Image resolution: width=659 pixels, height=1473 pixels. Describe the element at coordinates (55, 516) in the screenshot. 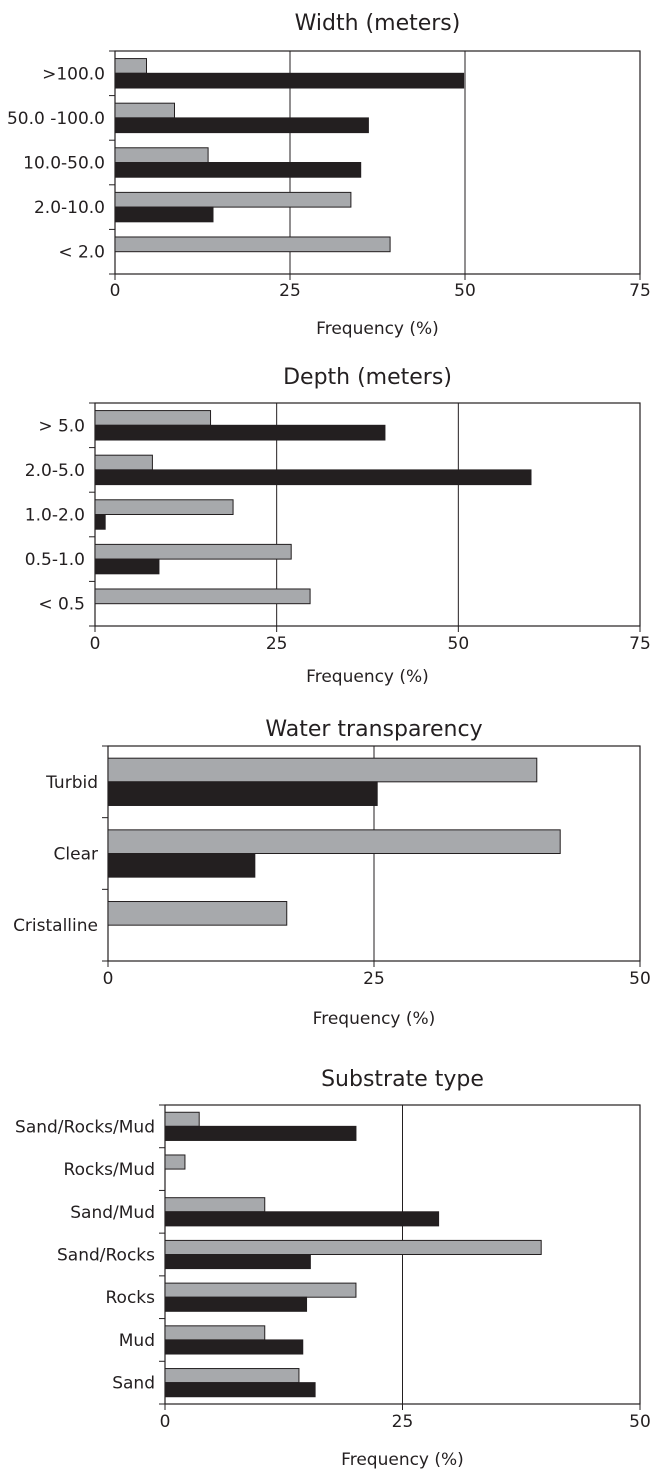

I see `category-label: 1.0-2.0` at that location.